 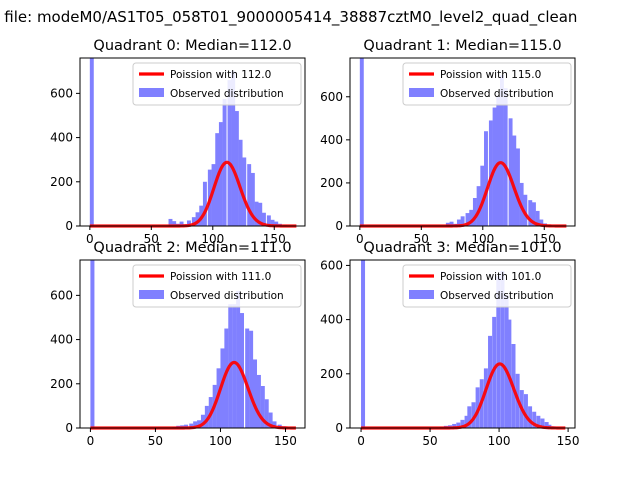 I want to click on legend-label-poisson: Poission with 115.0, so click(x=490, y=75).